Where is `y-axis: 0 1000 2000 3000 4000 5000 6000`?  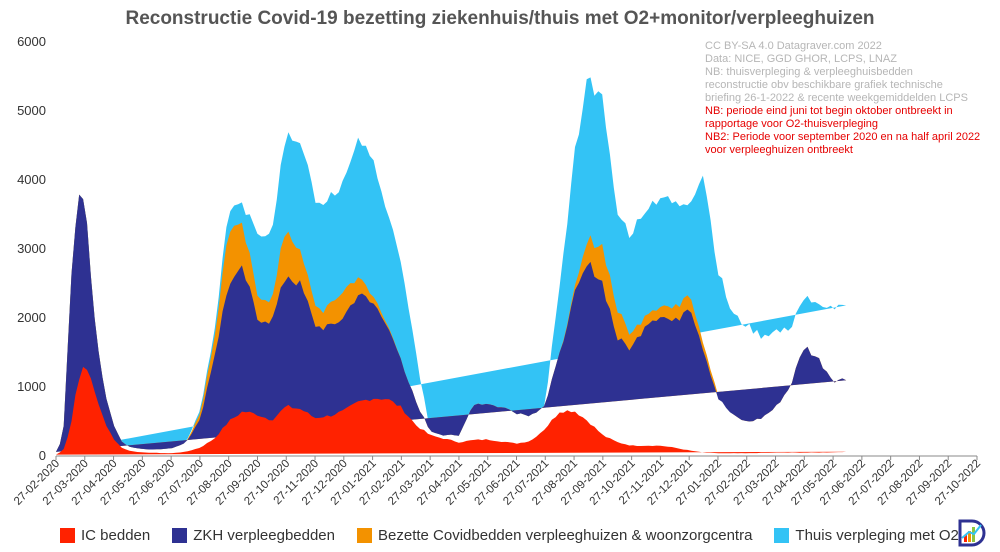
y-axis: 0 1000 2000 3000 4000 5000 6000 is located at coordinates (31, 248).